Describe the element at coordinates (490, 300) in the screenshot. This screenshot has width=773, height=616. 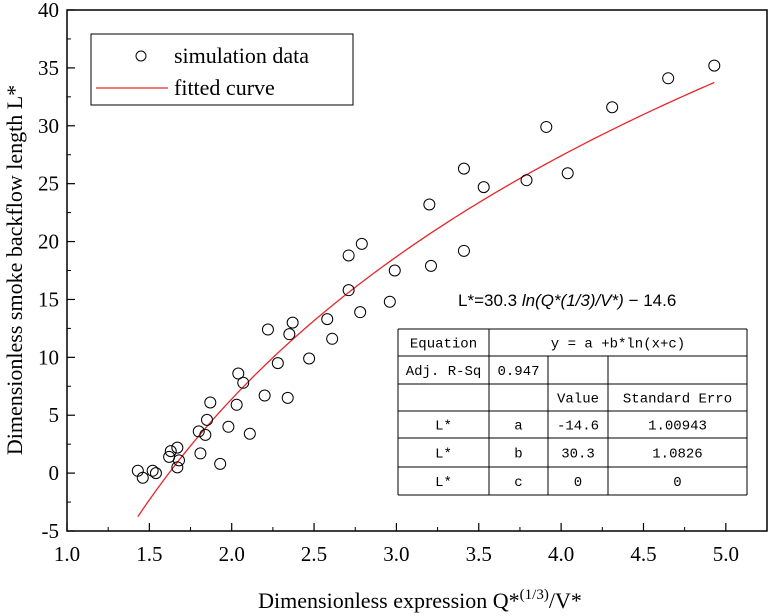
I see `fit-equation-lead: L*=30.3` at that location.